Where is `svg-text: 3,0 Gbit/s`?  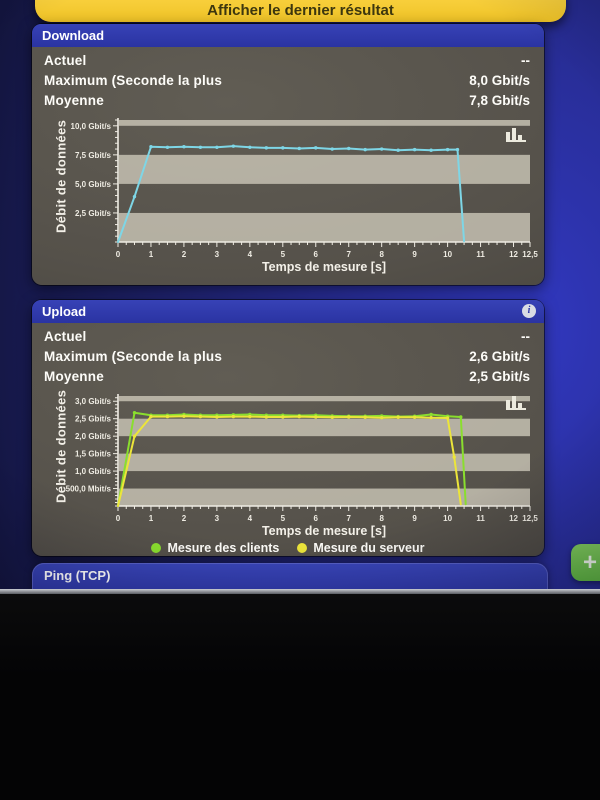 svg-text: 3,0 Gbit/s is located at coordinates (93, 401).